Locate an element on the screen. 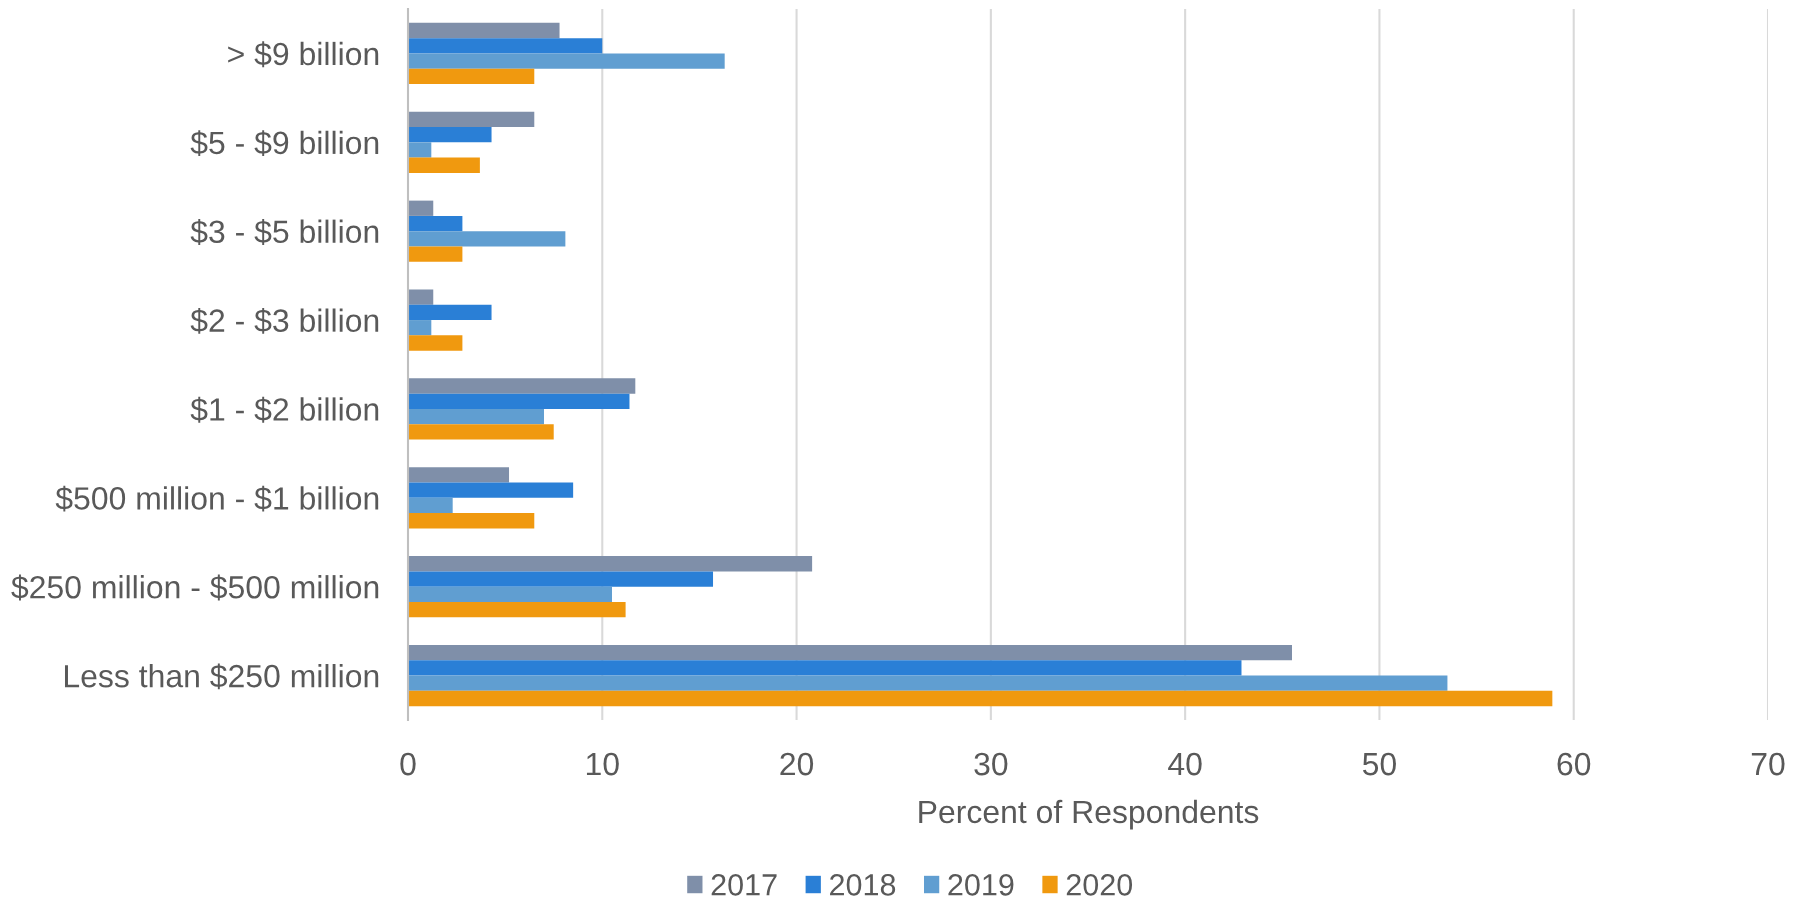 This screenshot has width=1806, height=902. y-tick-label: $3 - $5 billion is located at coordinates (284, 232).